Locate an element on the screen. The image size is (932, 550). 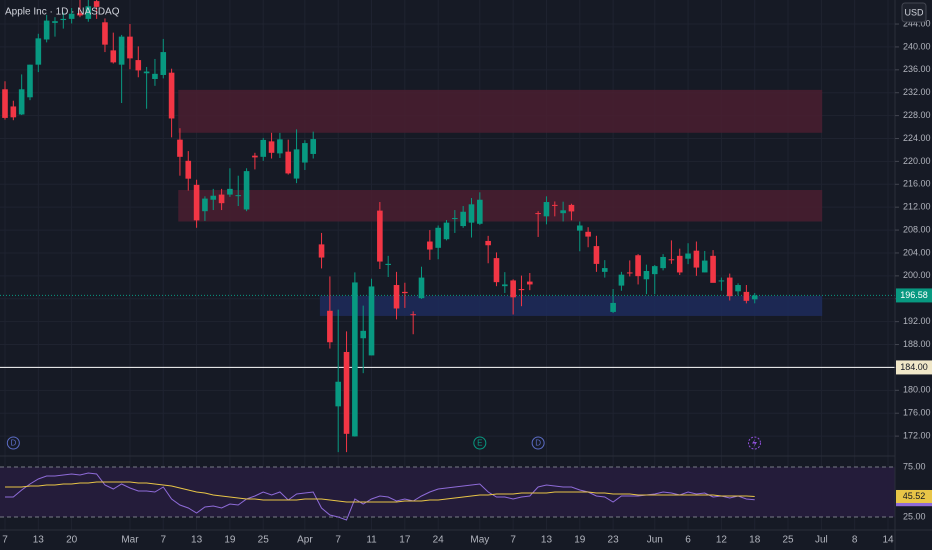
y-tick-label: 228.00 is located at coordinates (917, 115).